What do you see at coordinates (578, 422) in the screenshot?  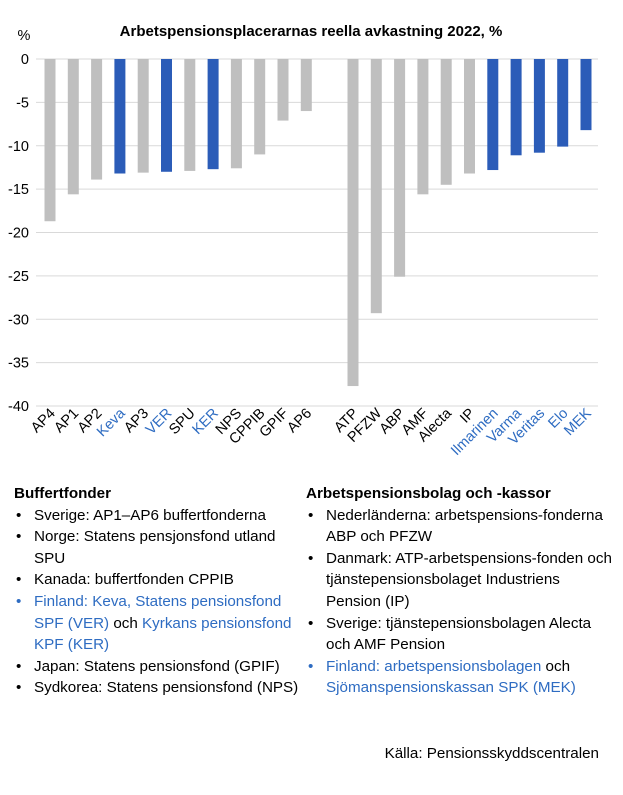 I see `x-tick-label-mek: MEK` at bounding box center [578, 422].